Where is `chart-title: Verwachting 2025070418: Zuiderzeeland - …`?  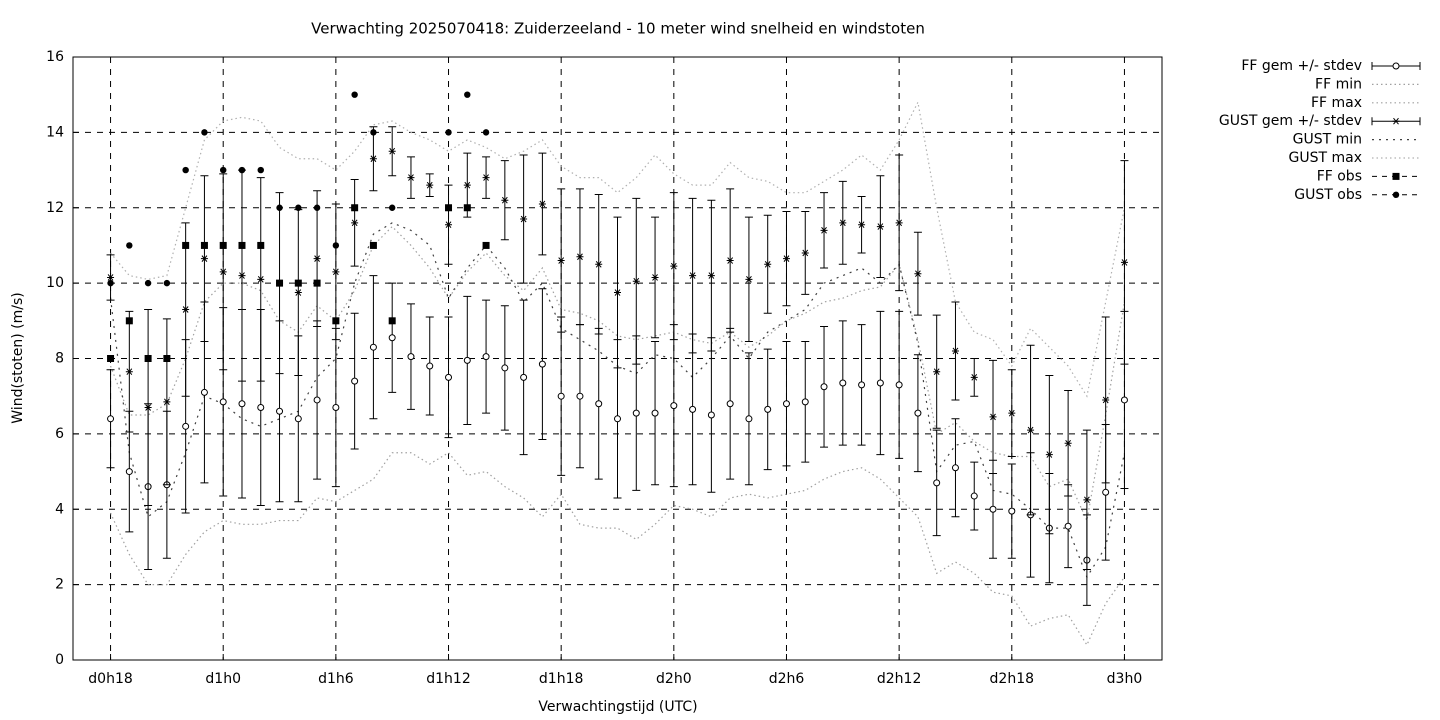 chart-title: Verwachting 2025070418: Zuiderzeeland - … is located at coordinates (618, 29).